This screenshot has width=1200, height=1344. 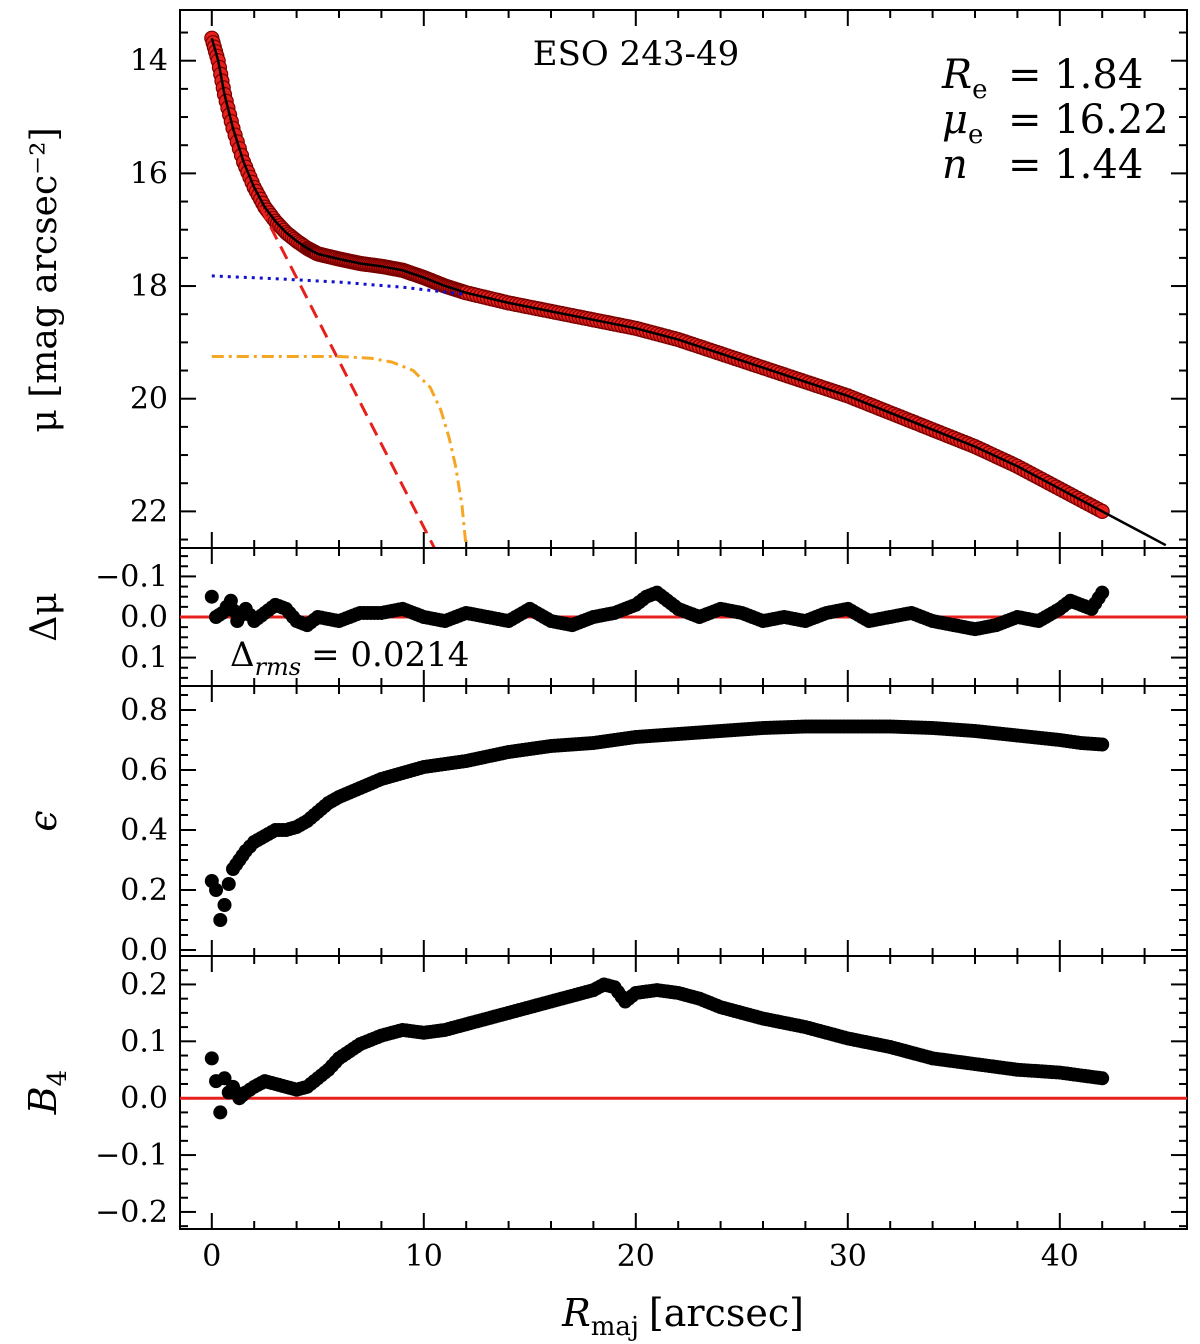 What do you see at coordinates (576, 1313) in the screenshot?
I see `xlabel-symbol: R` at bounding box center [576, 1313].